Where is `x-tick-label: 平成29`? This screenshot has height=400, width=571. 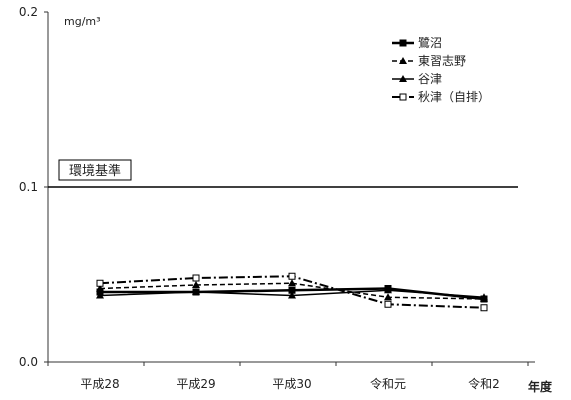
x-tick-label: 平成29 is located at coordinates (195, 384).